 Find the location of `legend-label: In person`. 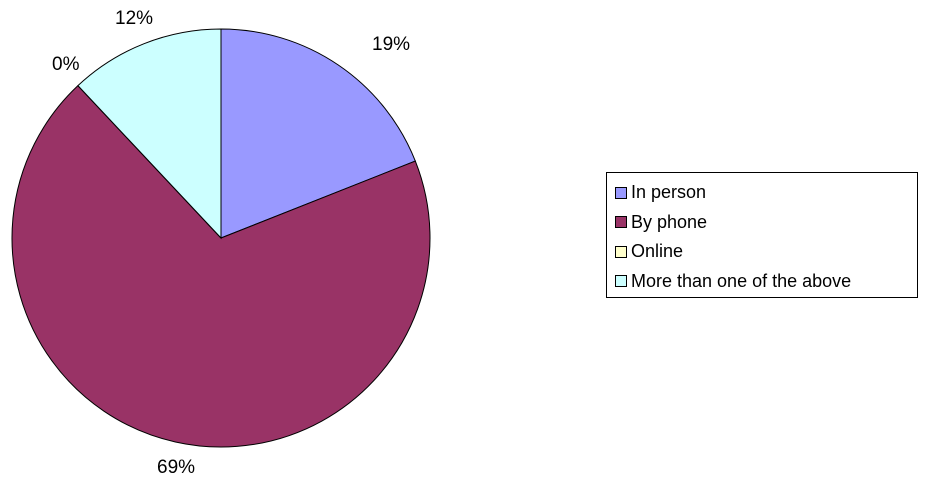

legend-label: In person is located at coordinates (669, 192).